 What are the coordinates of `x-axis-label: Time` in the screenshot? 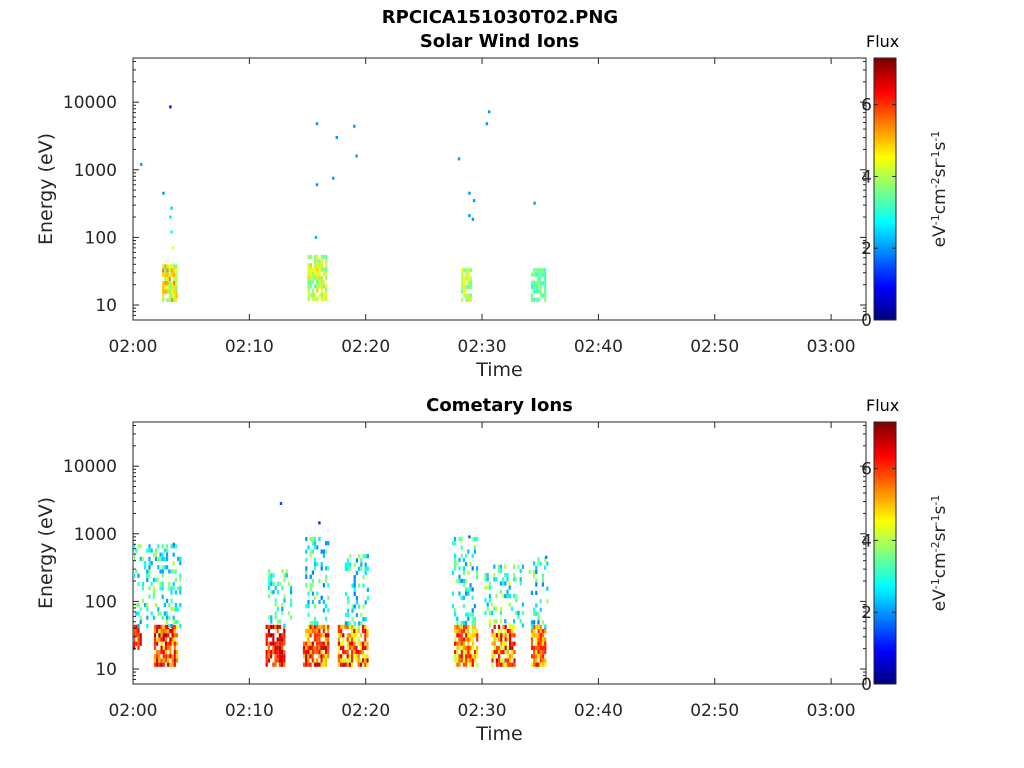 It's located at (499, 734).